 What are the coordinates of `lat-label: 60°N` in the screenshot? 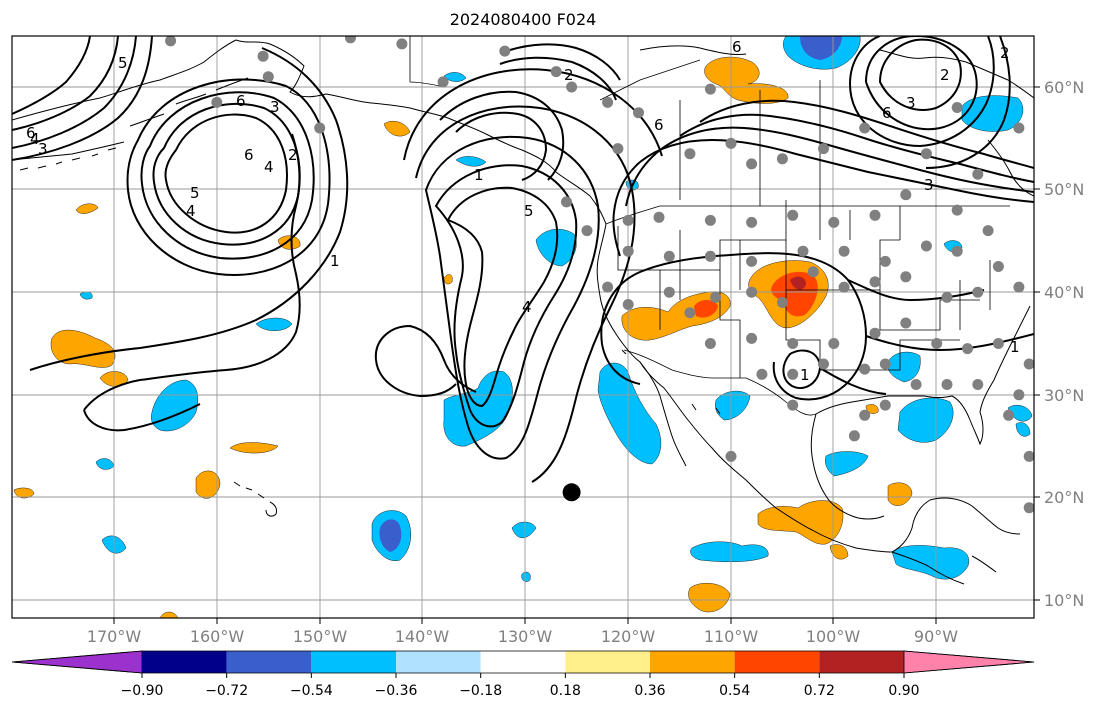 It's located at (1064, 87).